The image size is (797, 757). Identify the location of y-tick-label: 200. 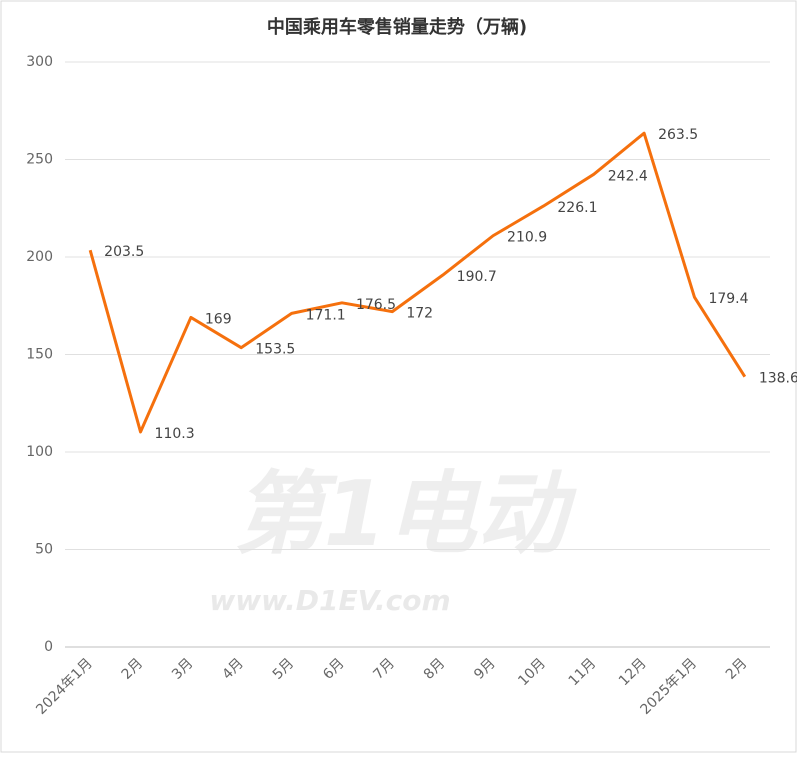
(39, 257).